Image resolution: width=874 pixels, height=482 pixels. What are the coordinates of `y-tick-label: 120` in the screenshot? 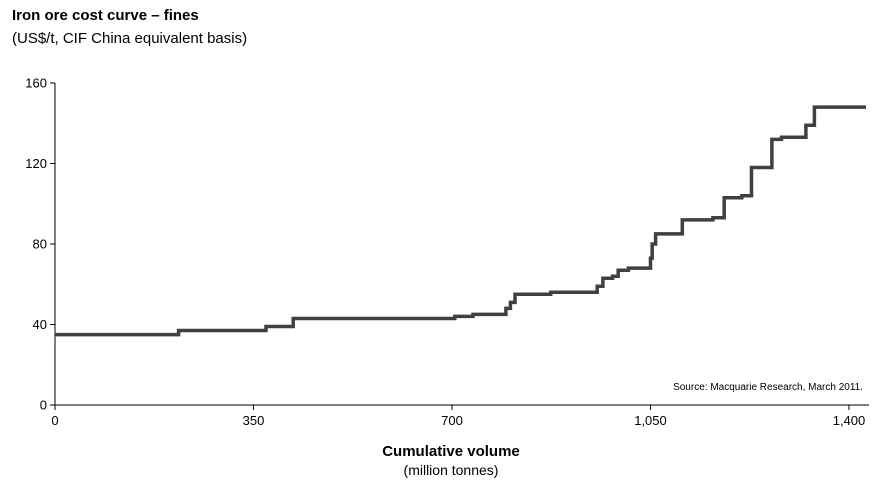 It's located at (36, 163).